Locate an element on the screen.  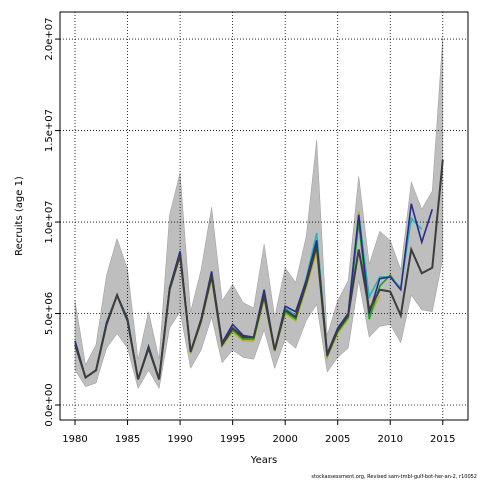
x-tick-label: 1985 is located at coordinates (127, 439).